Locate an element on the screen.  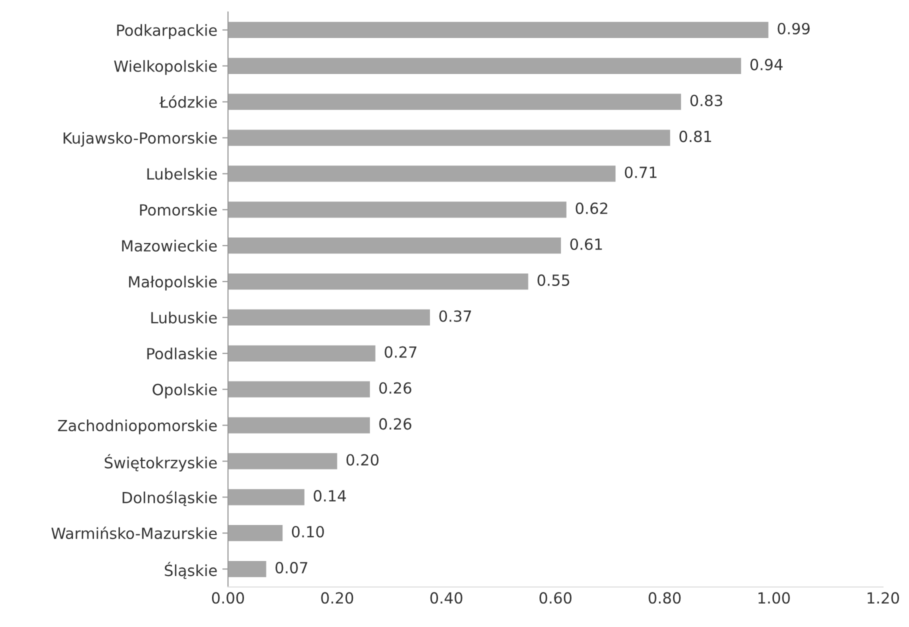
data-label: 0.37 is located at coordinates (455, 316).